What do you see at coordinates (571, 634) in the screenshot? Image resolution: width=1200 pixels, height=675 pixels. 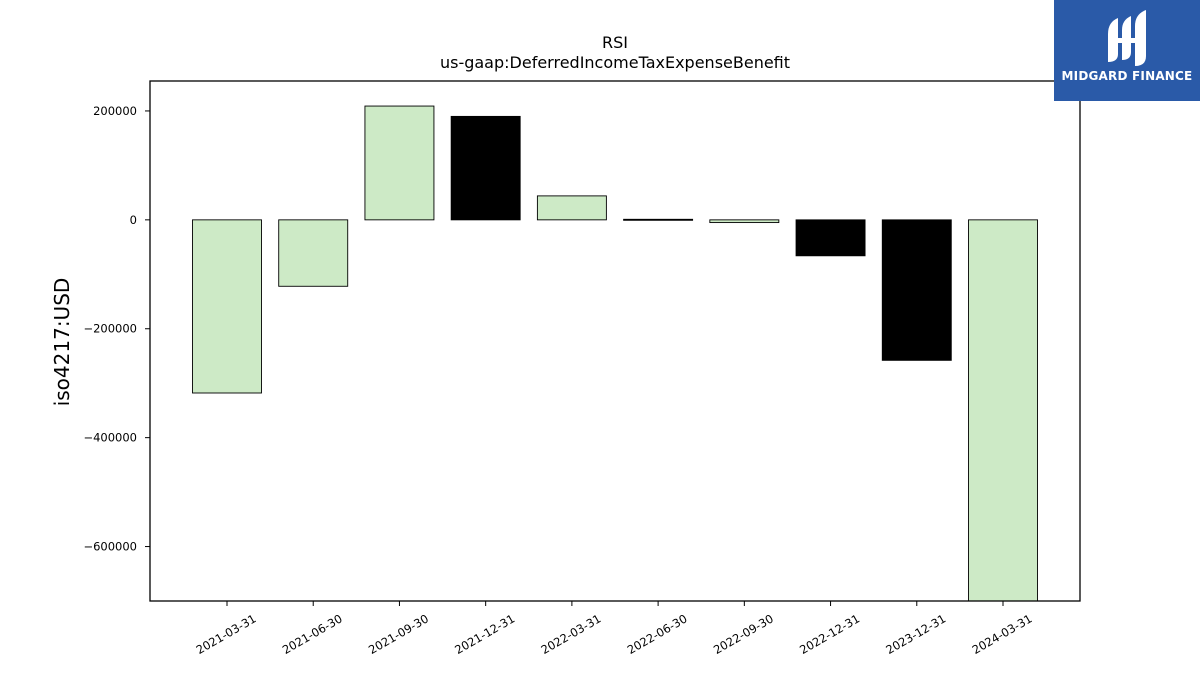 I see `x-tick-label: 2022-03-31` at bounding box center [571, 634].